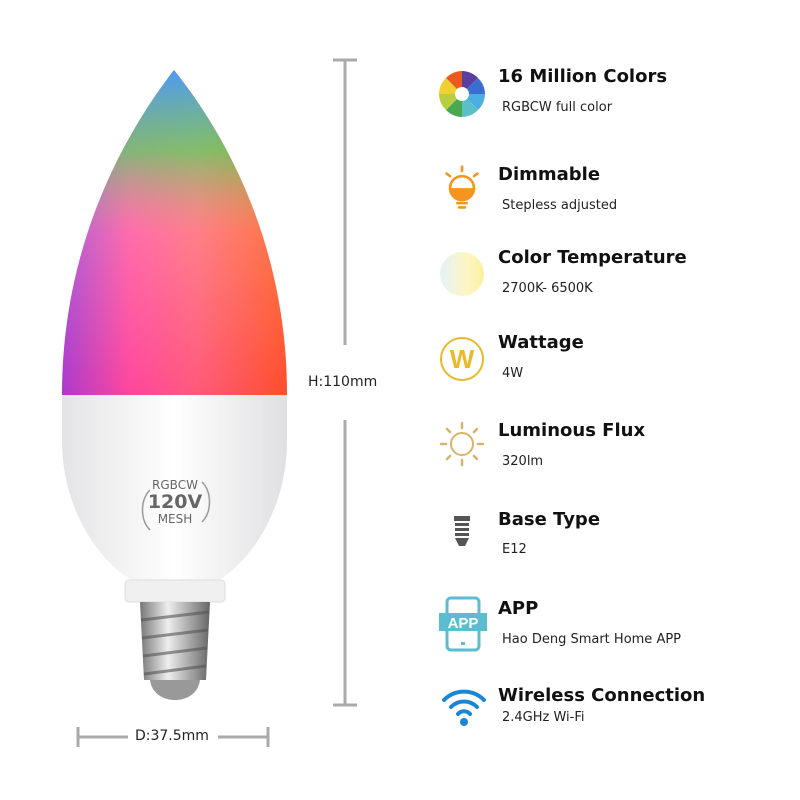  What do you see at coordinates (592, 639) in the screenshot?
I see `feature-subtitle: Hao Deng Smart Home APP` at bounding box center [592, 639].